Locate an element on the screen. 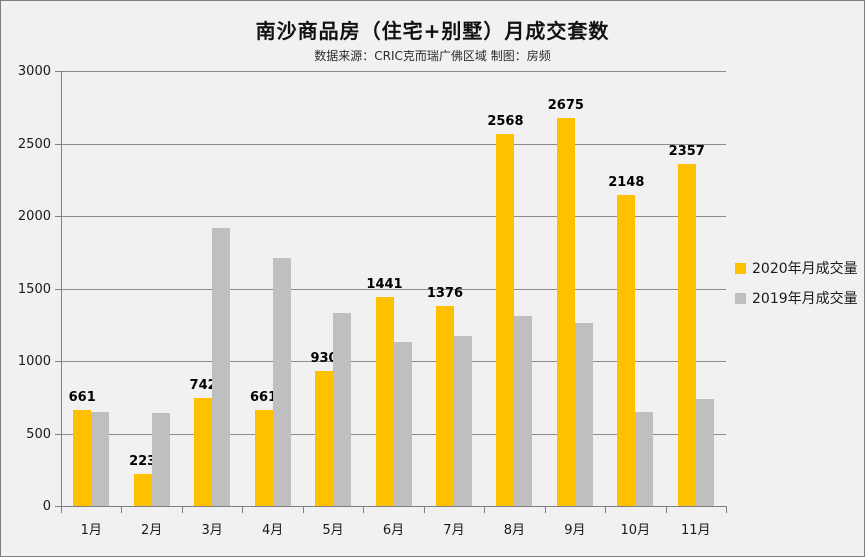 Image resolution: width=865 pixels, height=557 pixels. legend-label-2020: 2020年月成交量 is located at coordinates (805, 269).